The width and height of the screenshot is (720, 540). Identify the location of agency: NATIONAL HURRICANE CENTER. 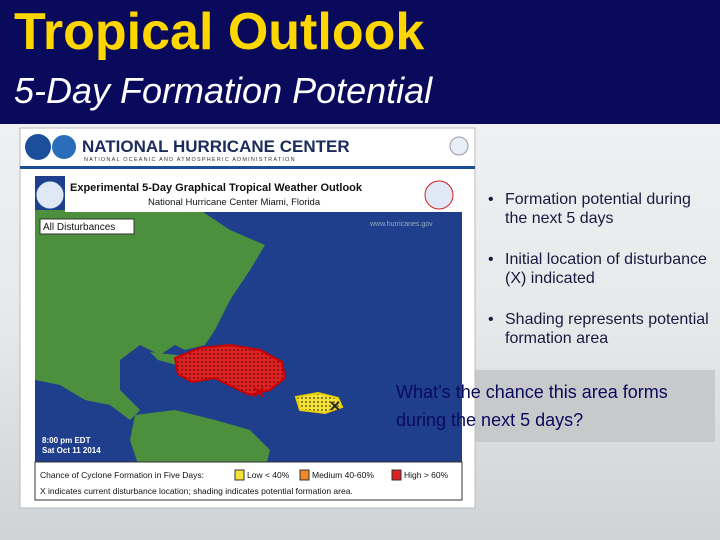
(216, 146).